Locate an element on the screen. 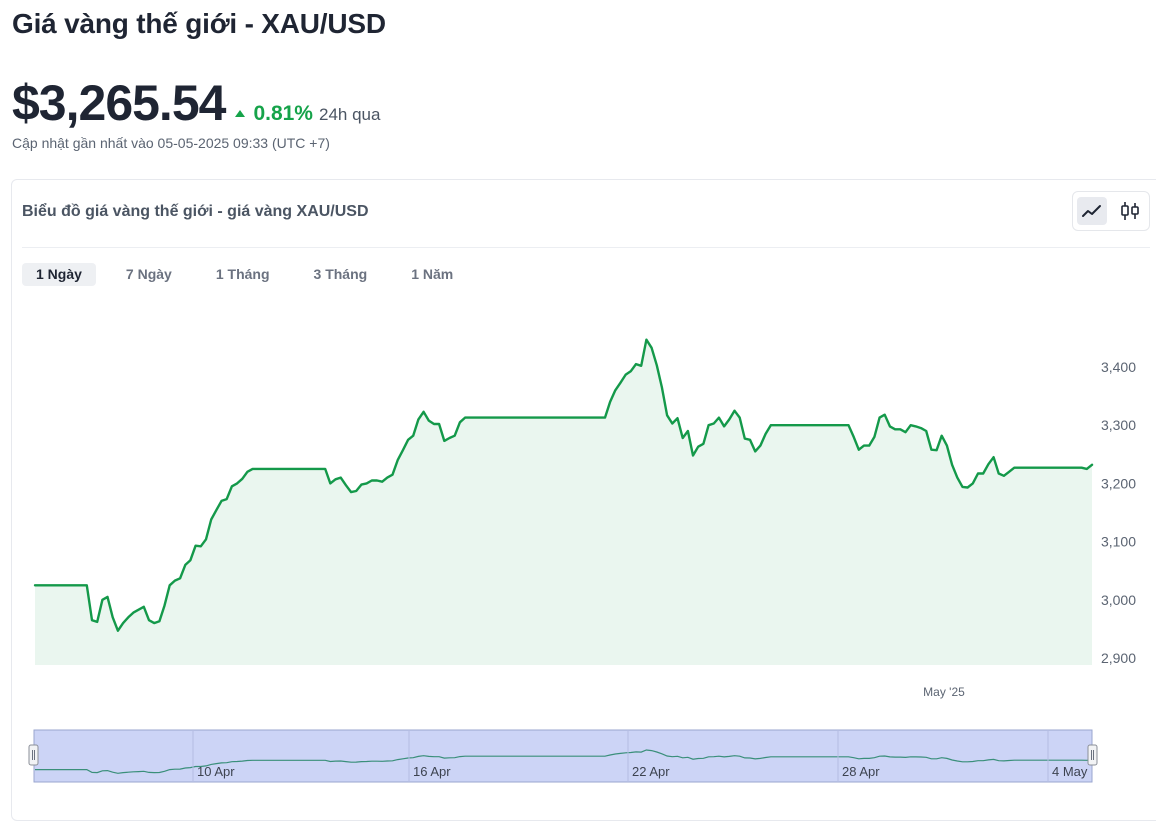 The width and height of the screenshot is (1156, 821). line-chart-button is located at coordinates (1092, 211).